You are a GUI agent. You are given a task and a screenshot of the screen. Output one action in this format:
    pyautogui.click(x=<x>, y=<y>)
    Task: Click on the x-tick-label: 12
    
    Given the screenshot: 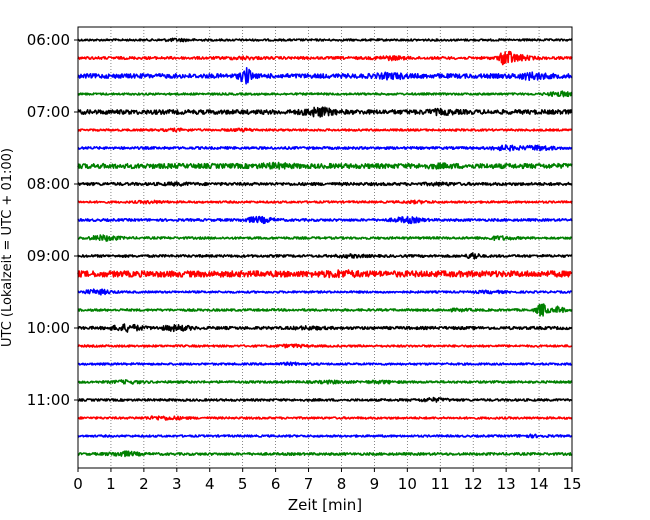 What is the action you would take?
    pyautogui.click(x=473, y=484)
    